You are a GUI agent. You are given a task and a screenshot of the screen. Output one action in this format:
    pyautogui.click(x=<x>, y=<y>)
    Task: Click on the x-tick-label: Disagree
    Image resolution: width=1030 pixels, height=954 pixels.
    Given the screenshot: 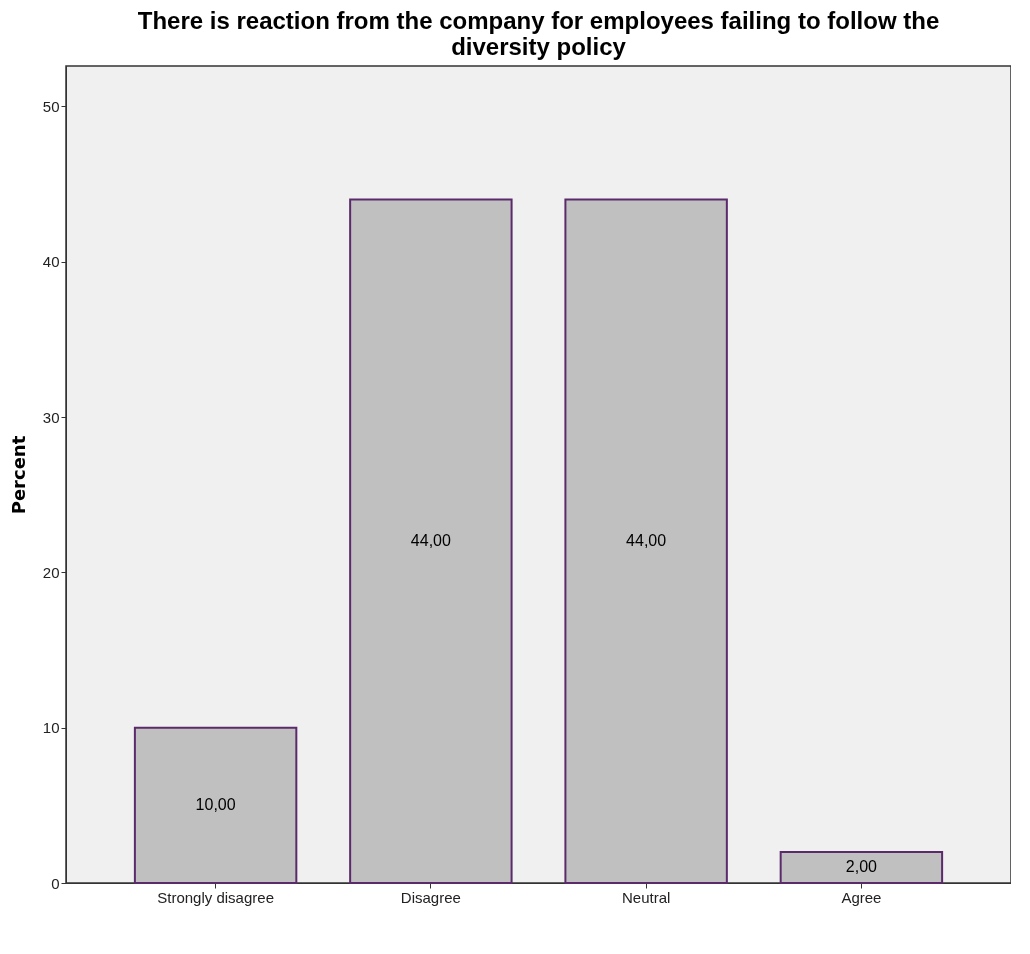 What is the action you would take?
    pyautogui.click(x=430, y=897)
    